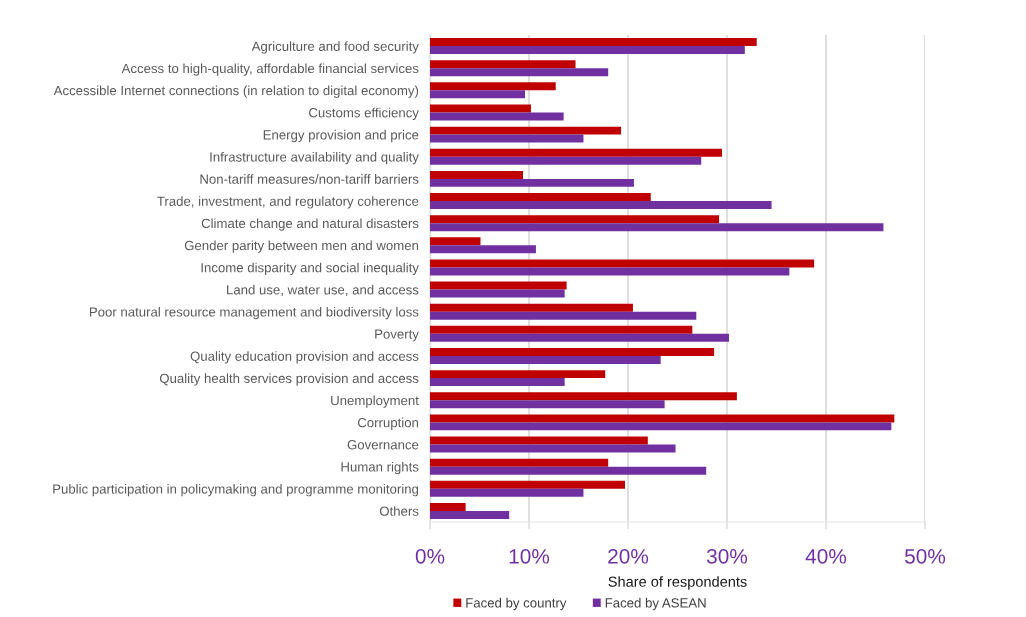 This screenshot has height=617, width=1026. What do you see at coordinates (364, 113) in the screenshot?
I see `y-tick-label: Customs efficiency` at bounding box center [364, 113].